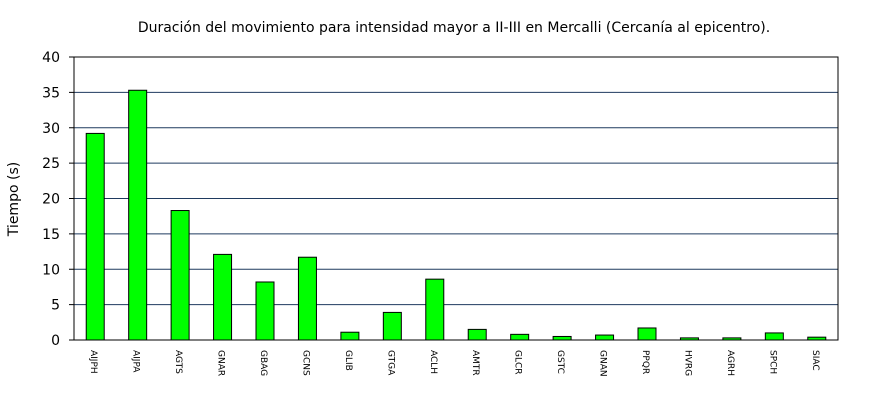  I want to click on x-tick-label: PPQR, so click(645, 362).